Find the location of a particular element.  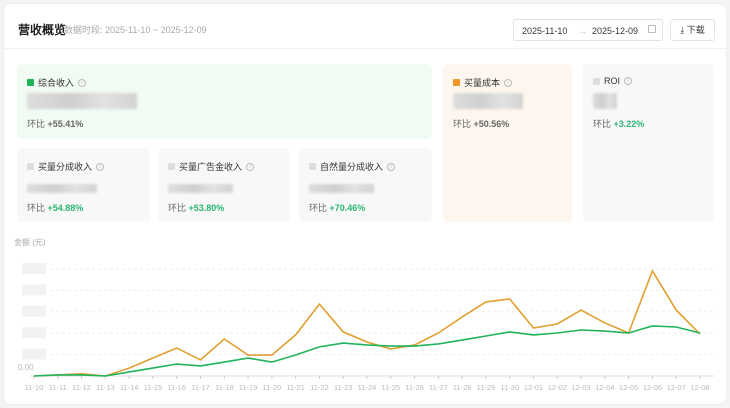

metric-change: 环比 +50.56% is located at coordinates (481, 123).